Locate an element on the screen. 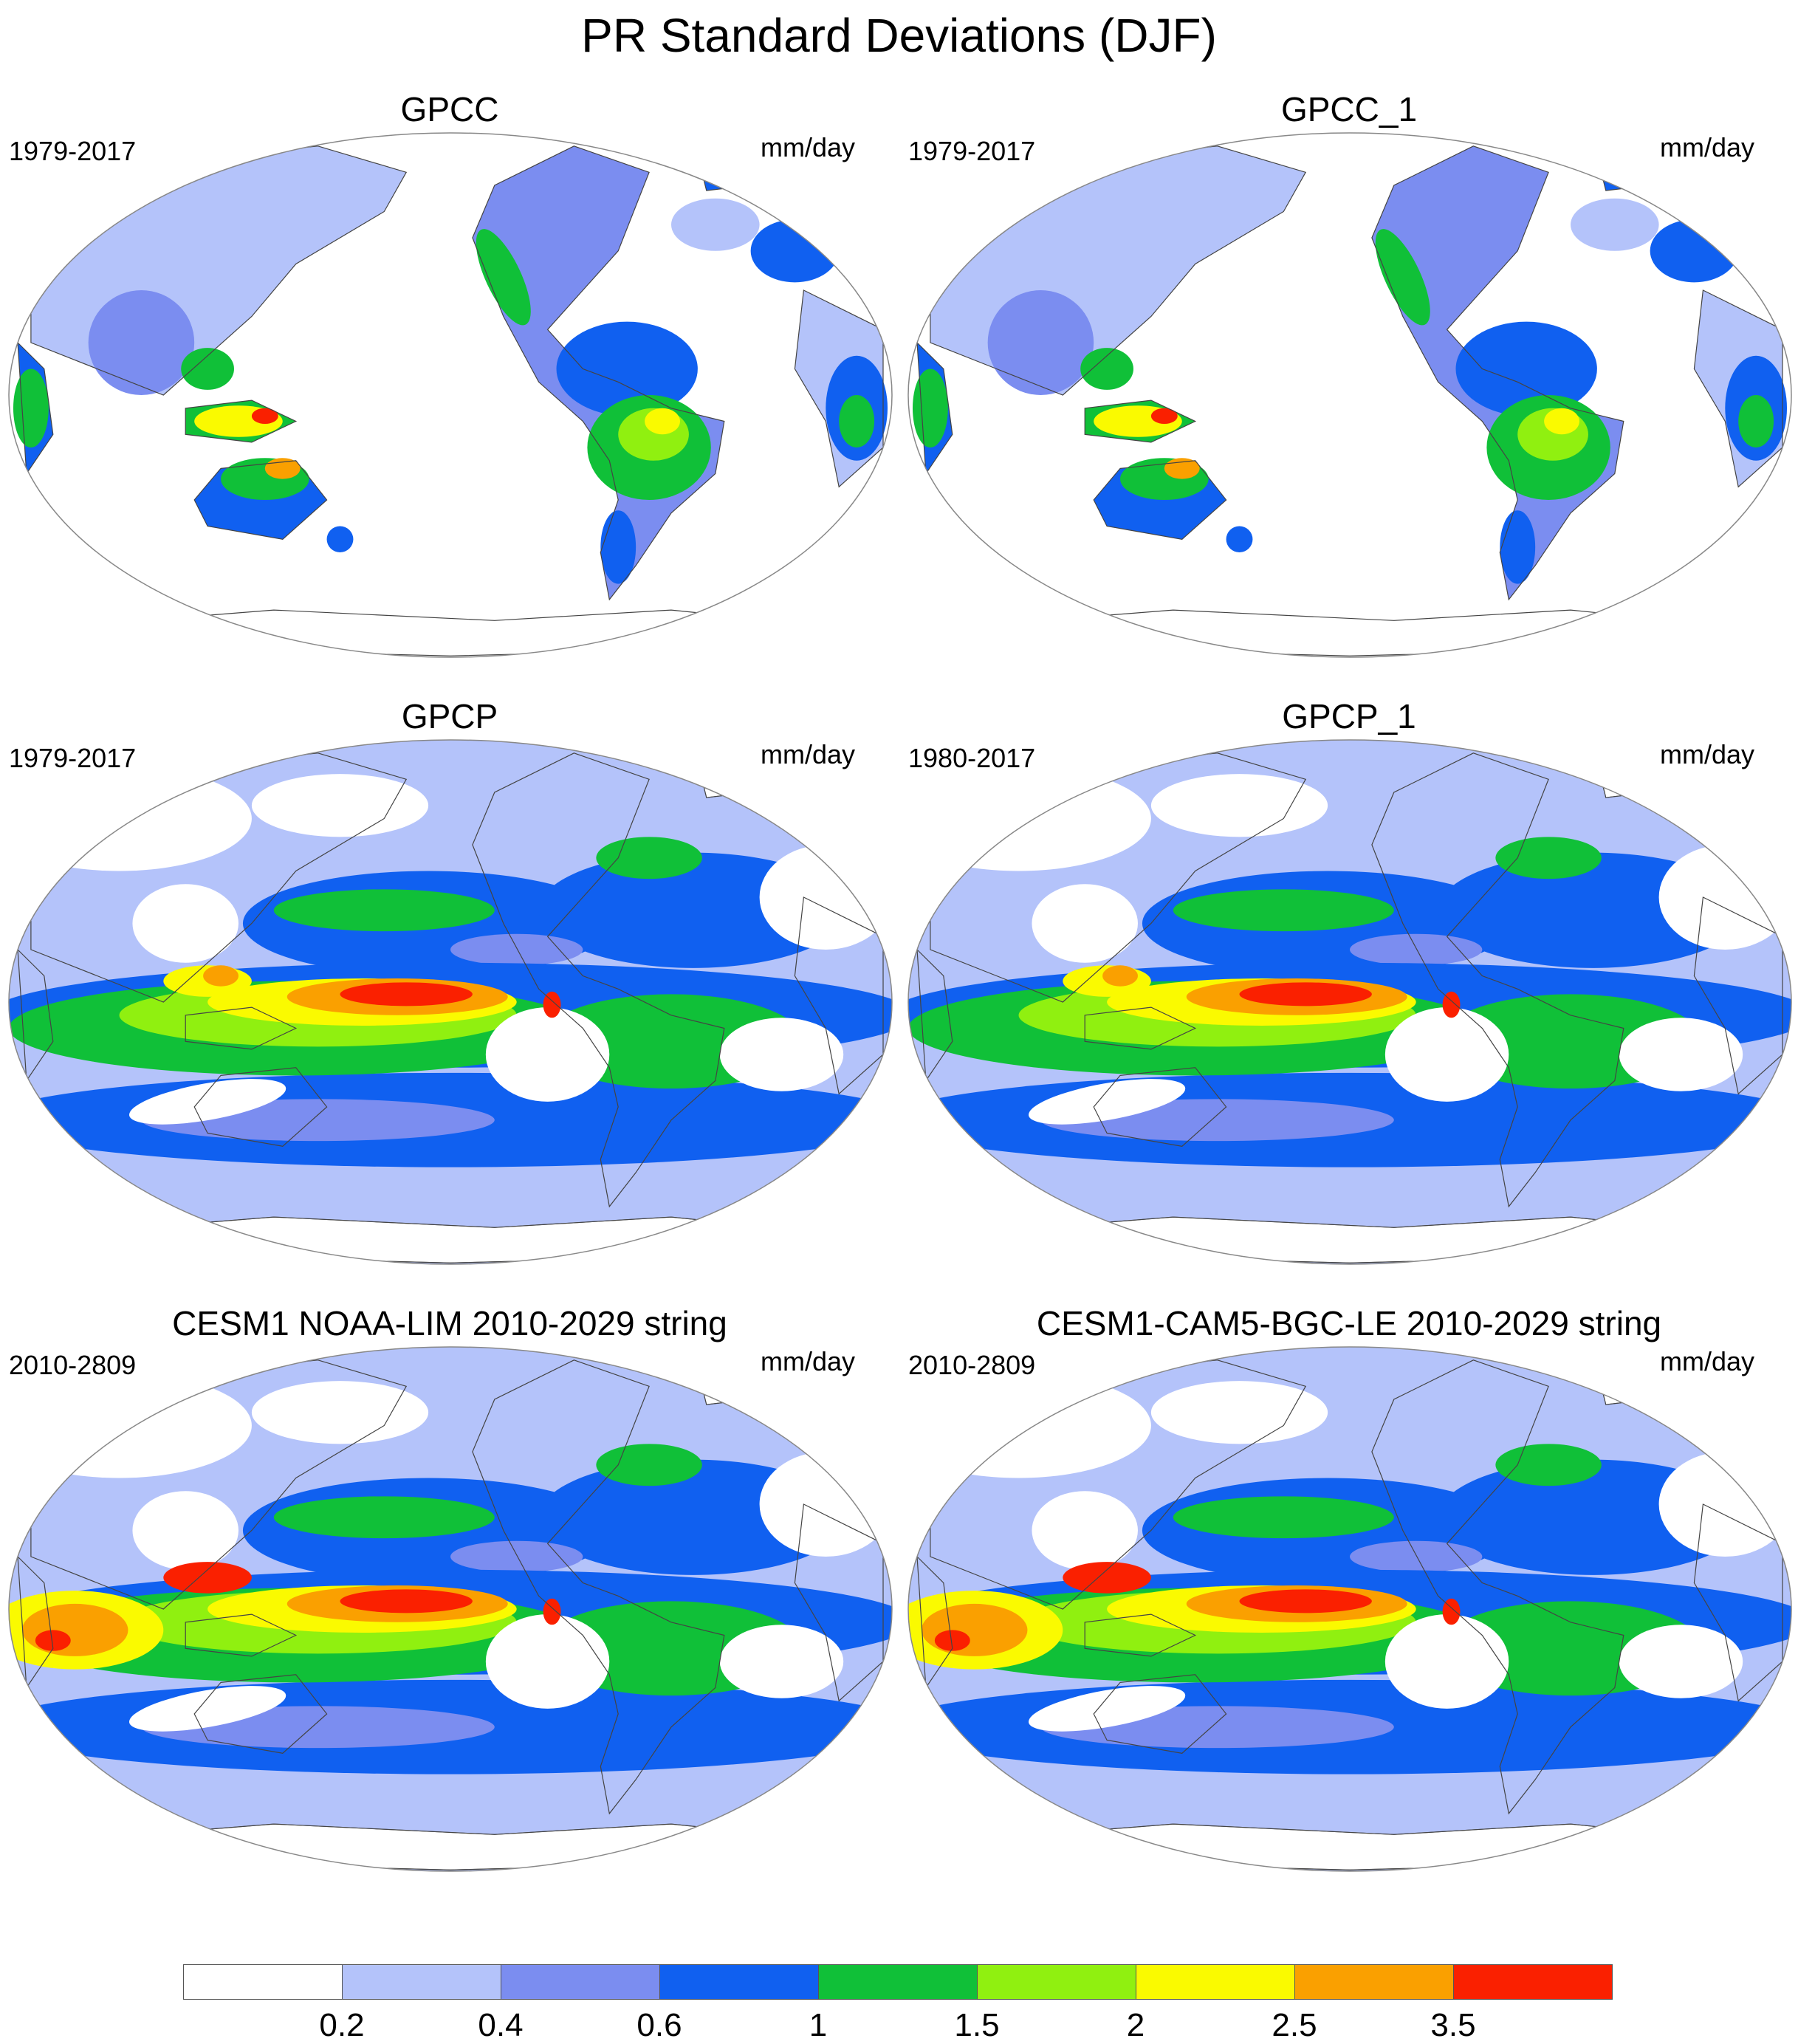  colorbar-tick-label: 1.5 is located at coordinates (977, 2025).